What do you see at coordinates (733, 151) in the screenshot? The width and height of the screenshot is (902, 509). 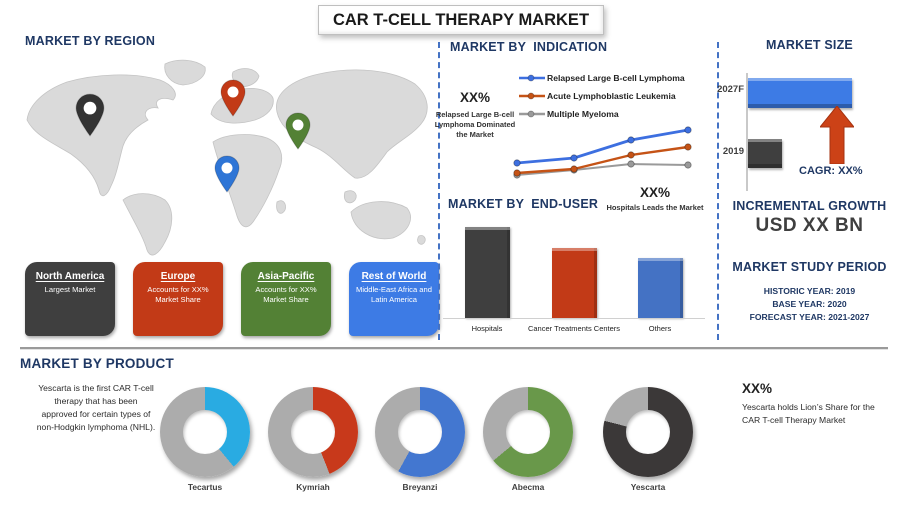 I see `market-size-year-label: 2019` at bounding box center [733, 151].